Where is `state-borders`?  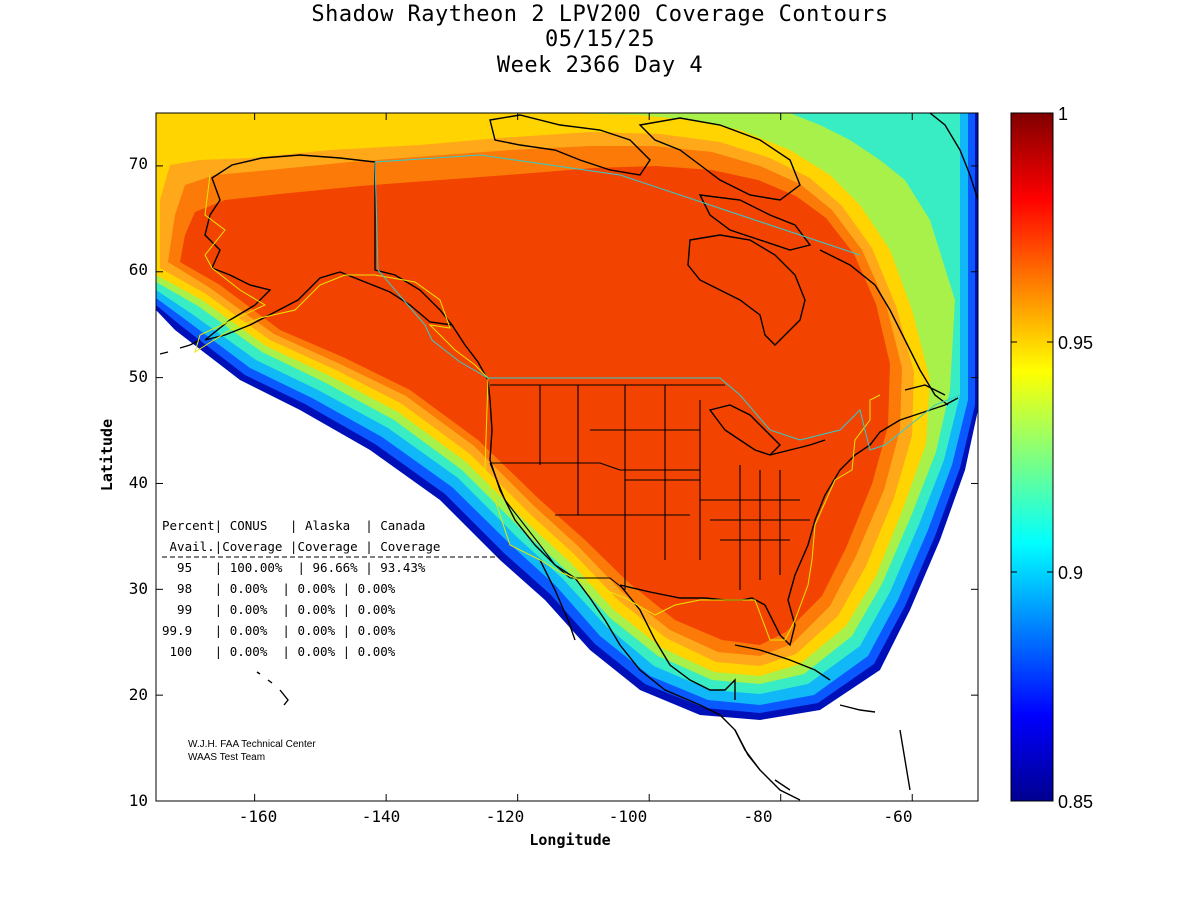
state-borders is located at coordinates (649, 487).